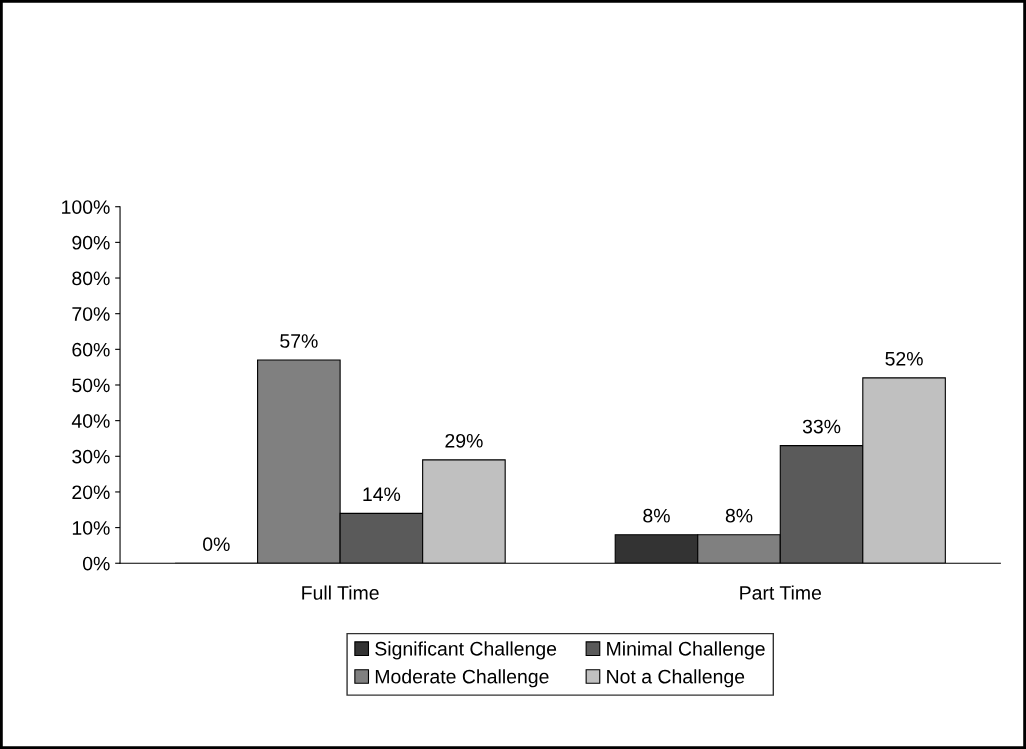 This screenshot has height=749, width=1026. I want to click on text: 52%, so click(904, 358).